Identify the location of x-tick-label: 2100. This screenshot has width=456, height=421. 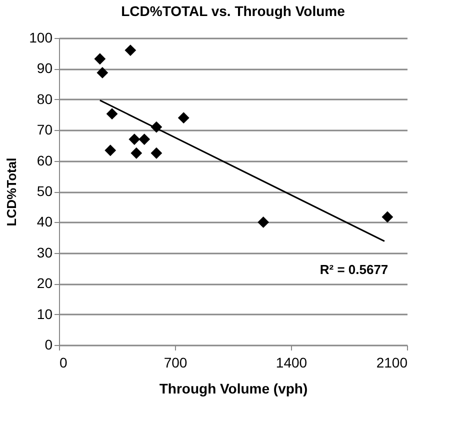
(392, 362).